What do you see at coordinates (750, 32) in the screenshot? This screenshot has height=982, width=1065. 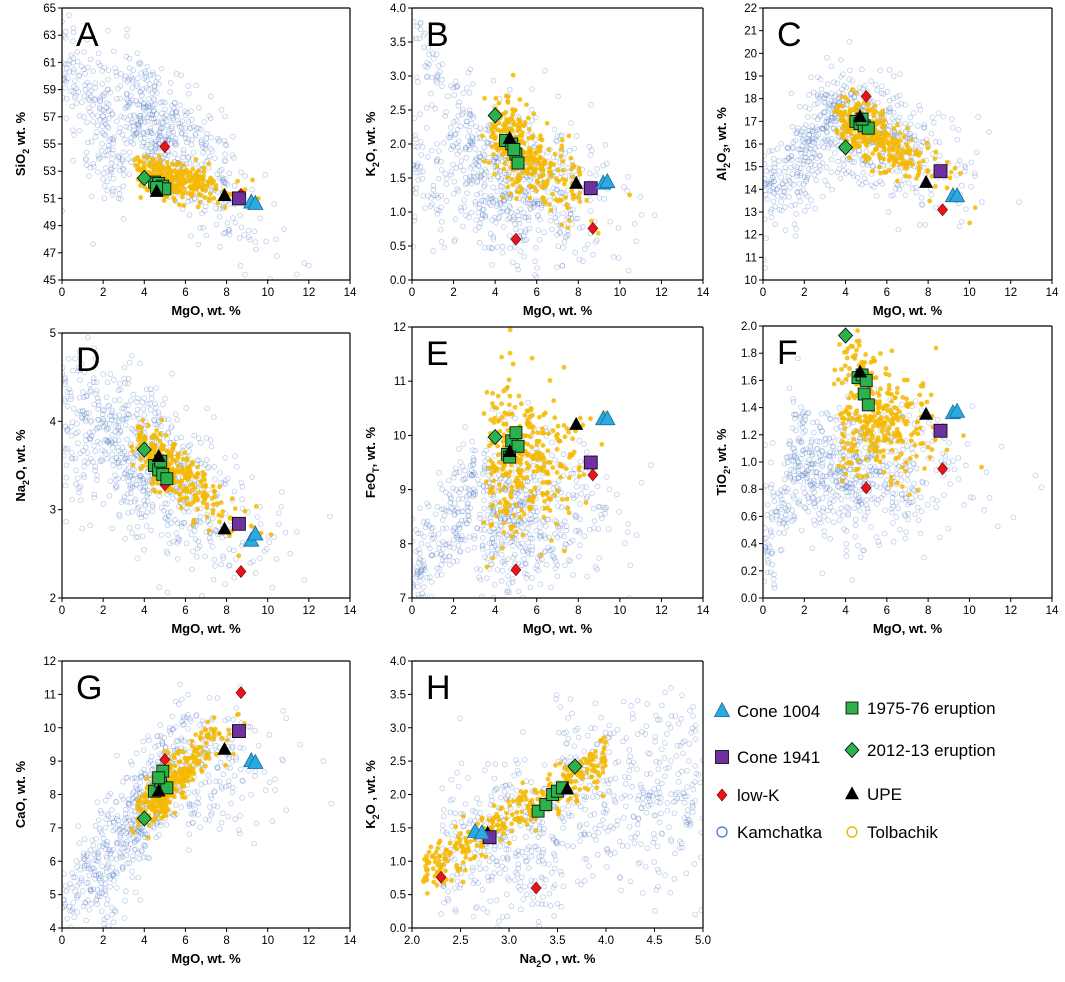 I see `y-tick-label: 21` at bounding box center [750, 32].